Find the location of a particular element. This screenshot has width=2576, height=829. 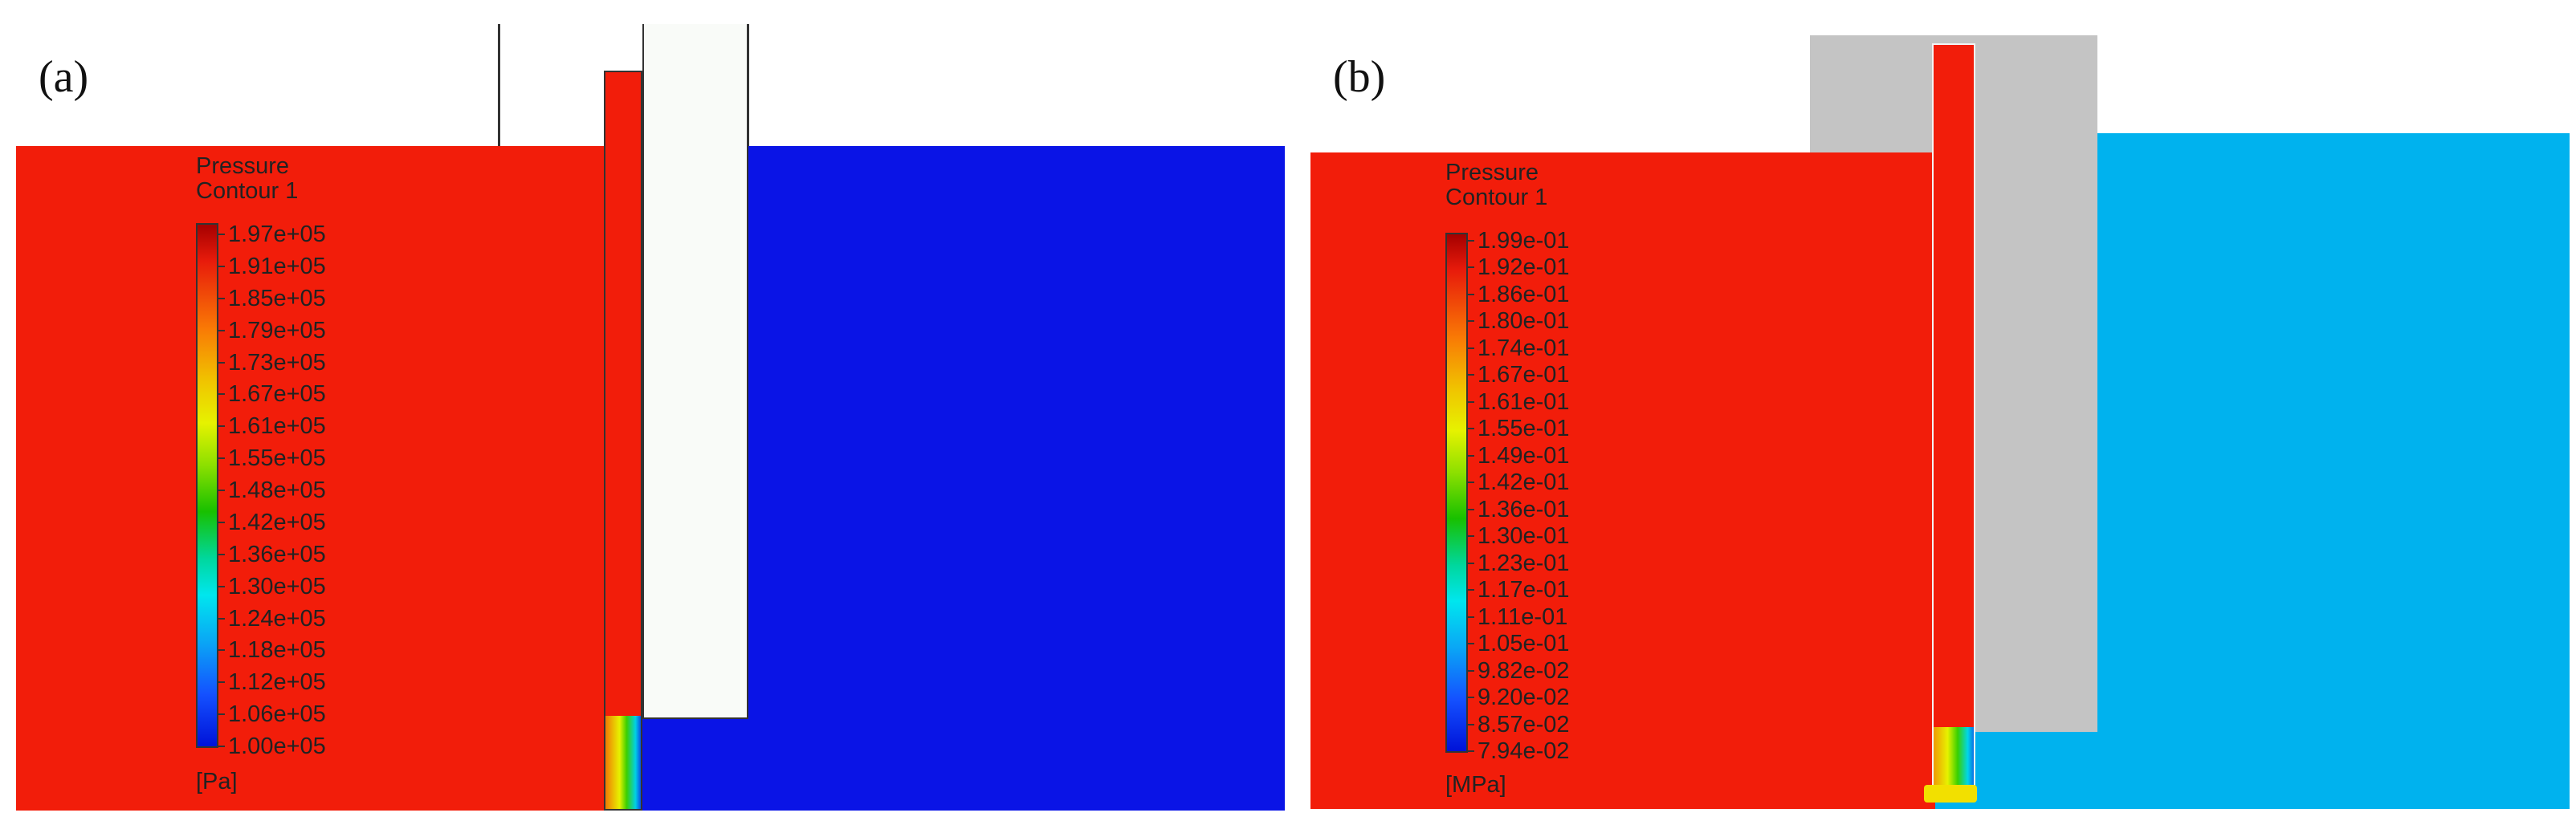

colorbar-tick-label: 1.92e-01 is located at coordinates (1524, 267).